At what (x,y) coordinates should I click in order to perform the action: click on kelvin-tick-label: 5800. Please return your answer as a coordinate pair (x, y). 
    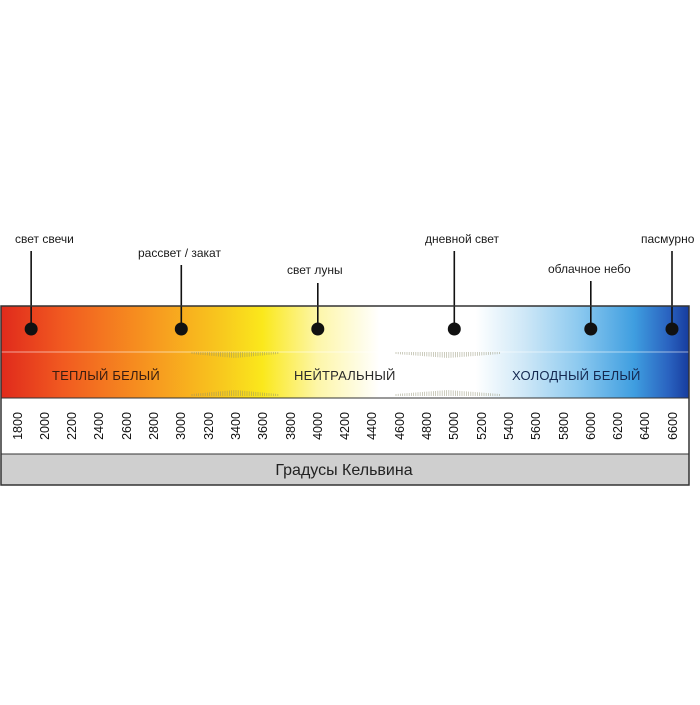
    Looking at the image, I should click on (563, 426).